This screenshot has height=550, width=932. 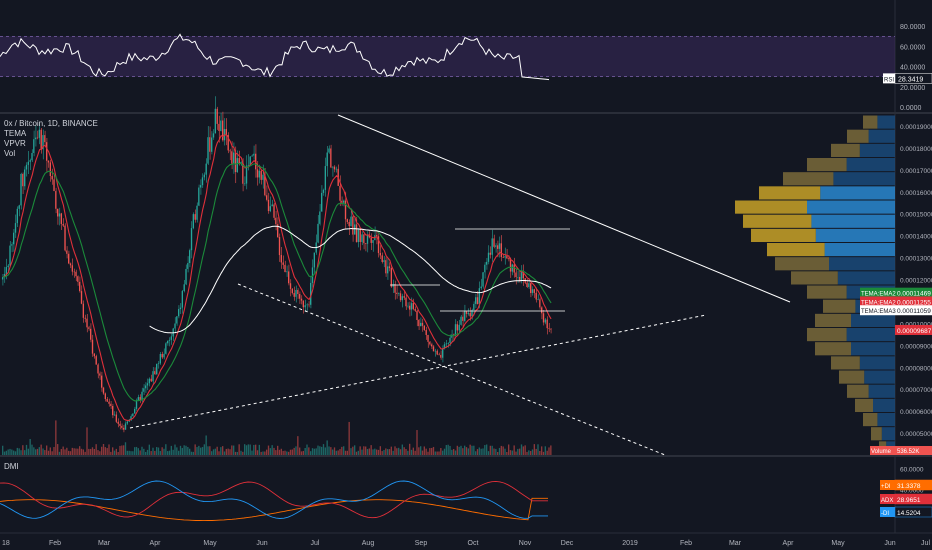 What do you see at coordinates (878, 303) in the screenshot?
I see `price-badge-label: TEMA:EMA2` at bounding box center [878, 303].